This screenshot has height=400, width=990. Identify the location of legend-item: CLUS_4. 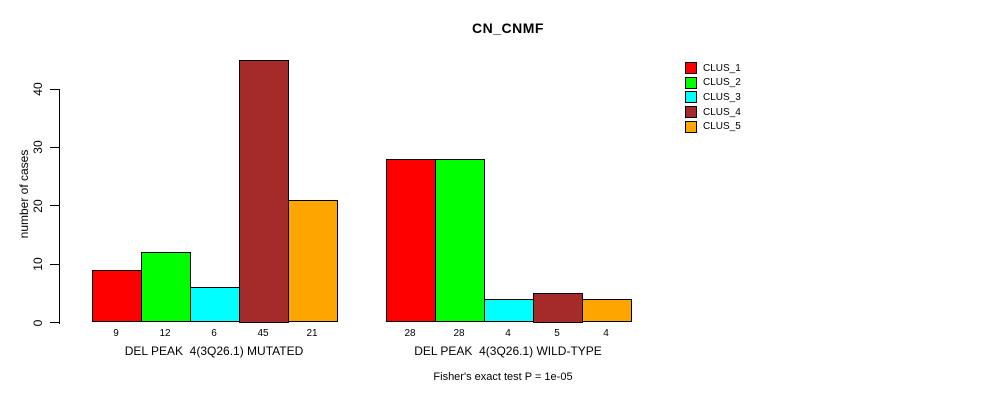
(713, 112).